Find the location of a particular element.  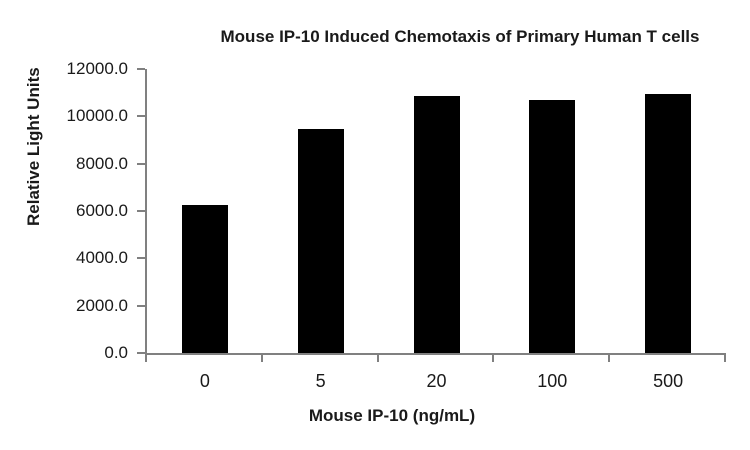

y-tick-label: 2000.0 is located at coordinates (102, 305).